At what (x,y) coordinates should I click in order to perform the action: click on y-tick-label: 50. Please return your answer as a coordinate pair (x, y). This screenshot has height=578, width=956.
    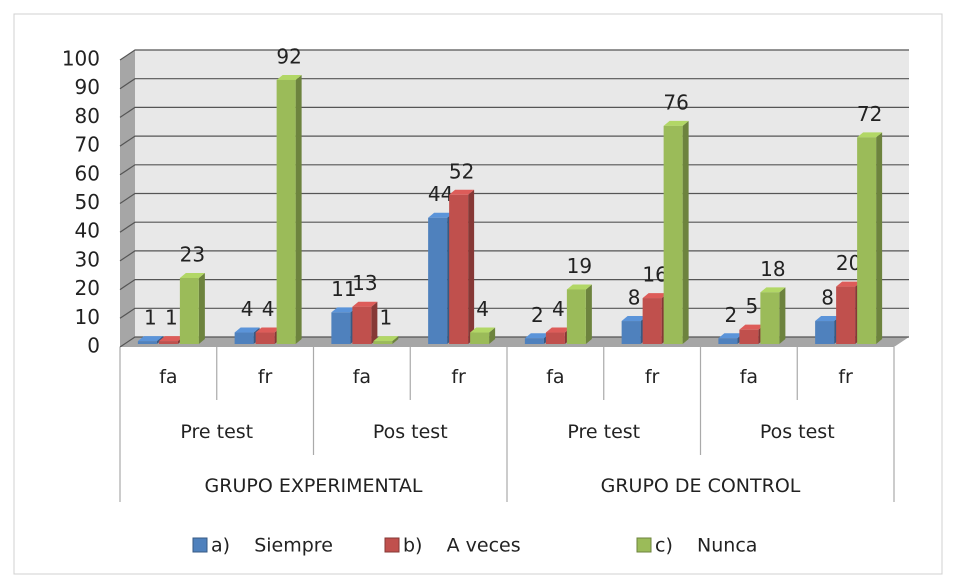
    Looking at the image, I should click on (87, 202).